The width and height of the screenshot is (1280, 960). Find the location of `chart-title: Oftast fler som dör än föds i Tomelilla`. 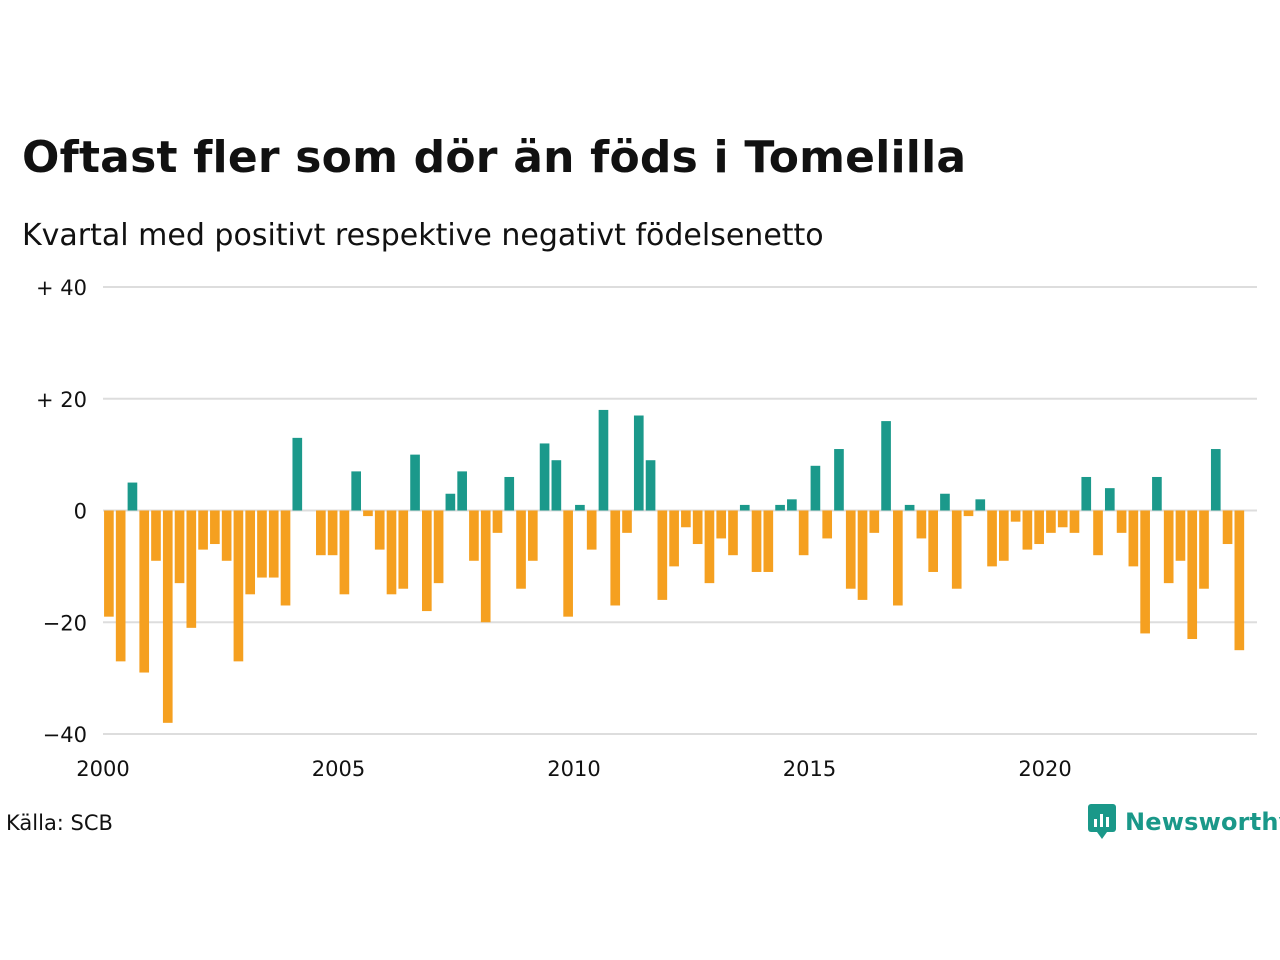

chart-title: Oftast fler som dör än föds i Tomelilla is located at coordinates (494, 157).